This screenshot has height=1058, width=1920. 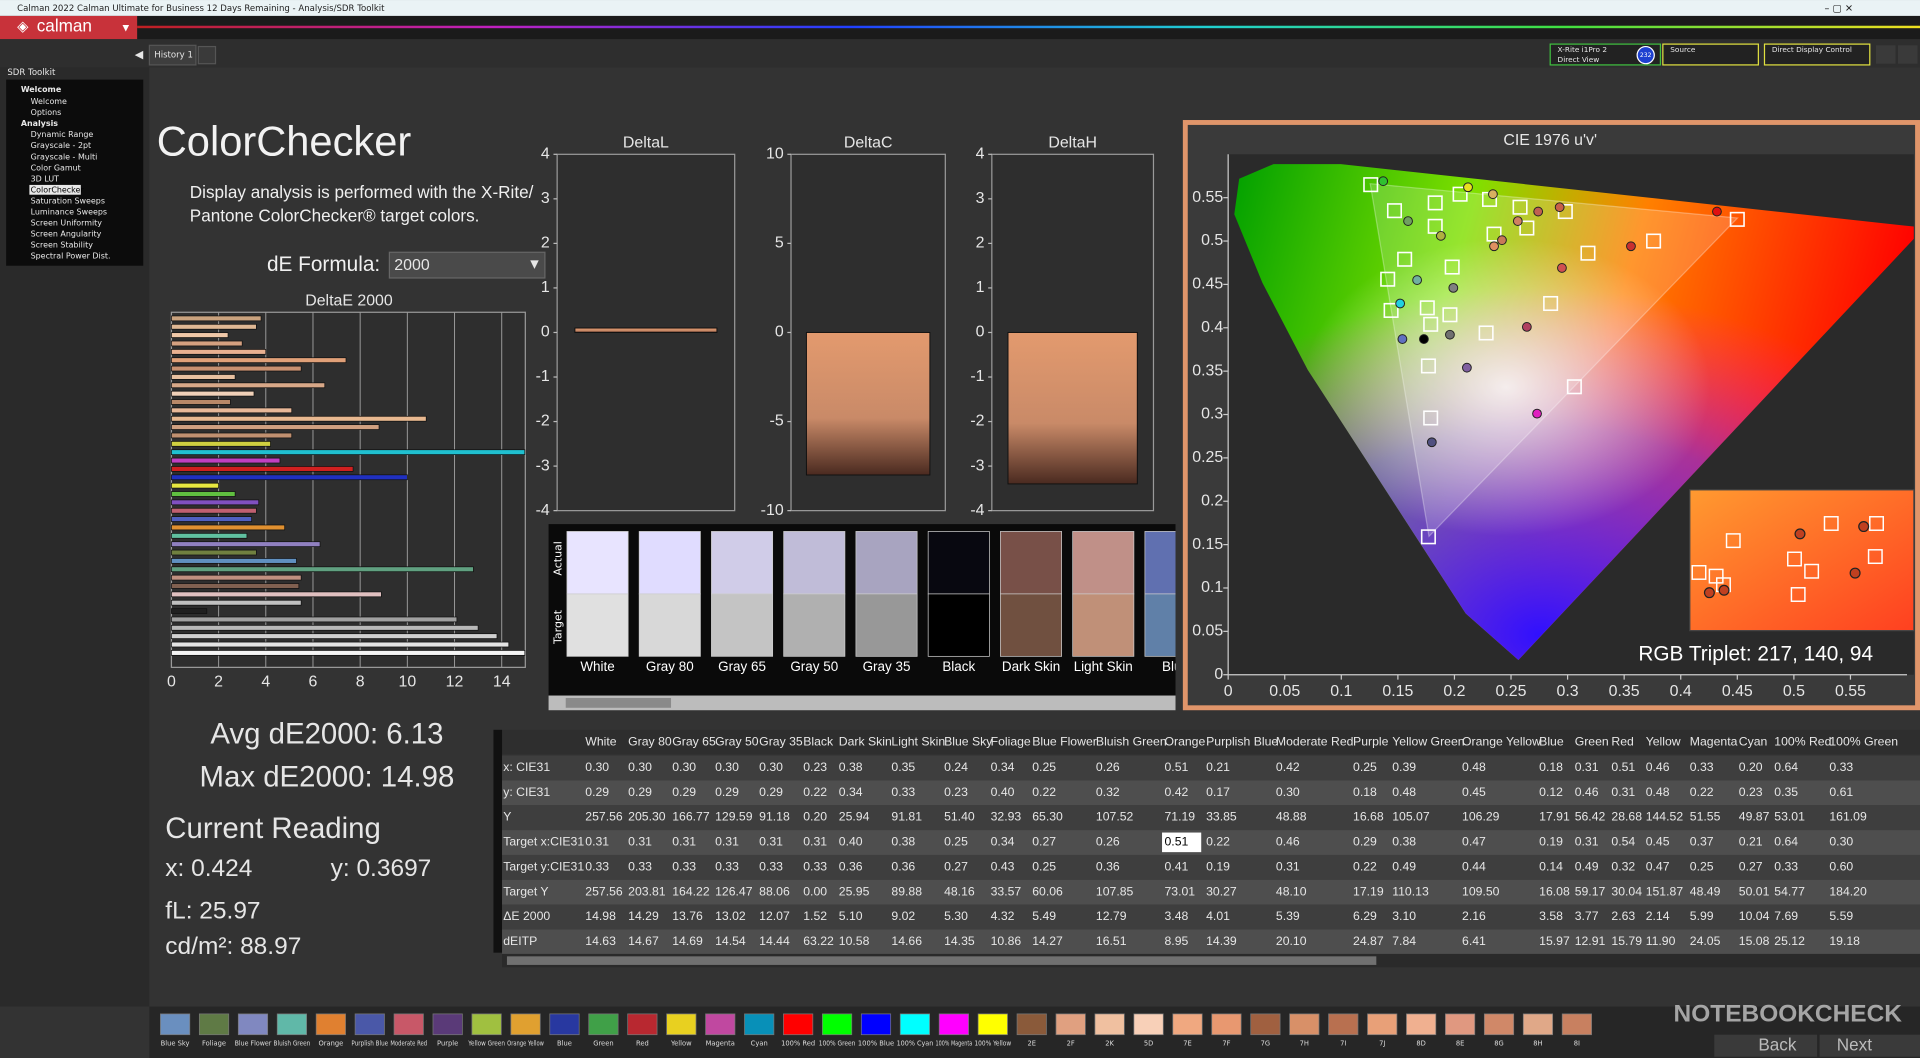 What do you see at coordinates (56, 167) in the screenshot?
I see `tree-item: Color Gamut` at bounding box center [56, 167].